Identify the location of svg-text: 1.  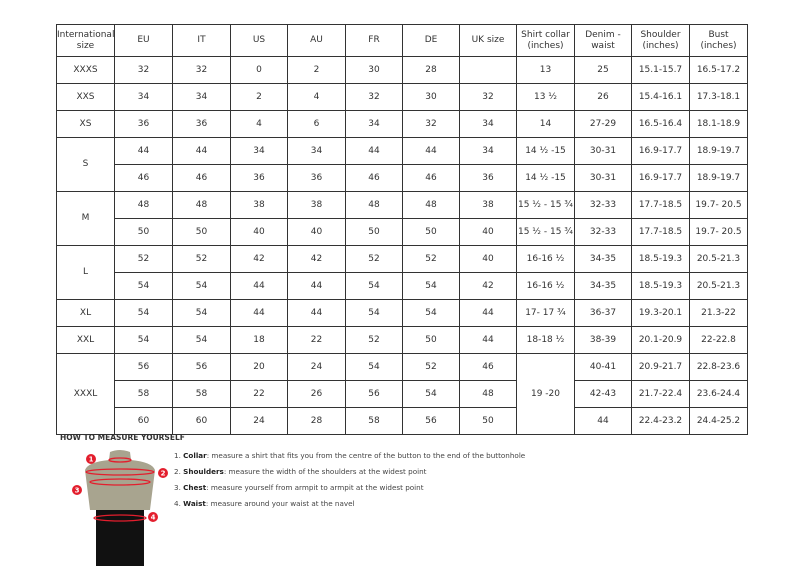
(91, 460).